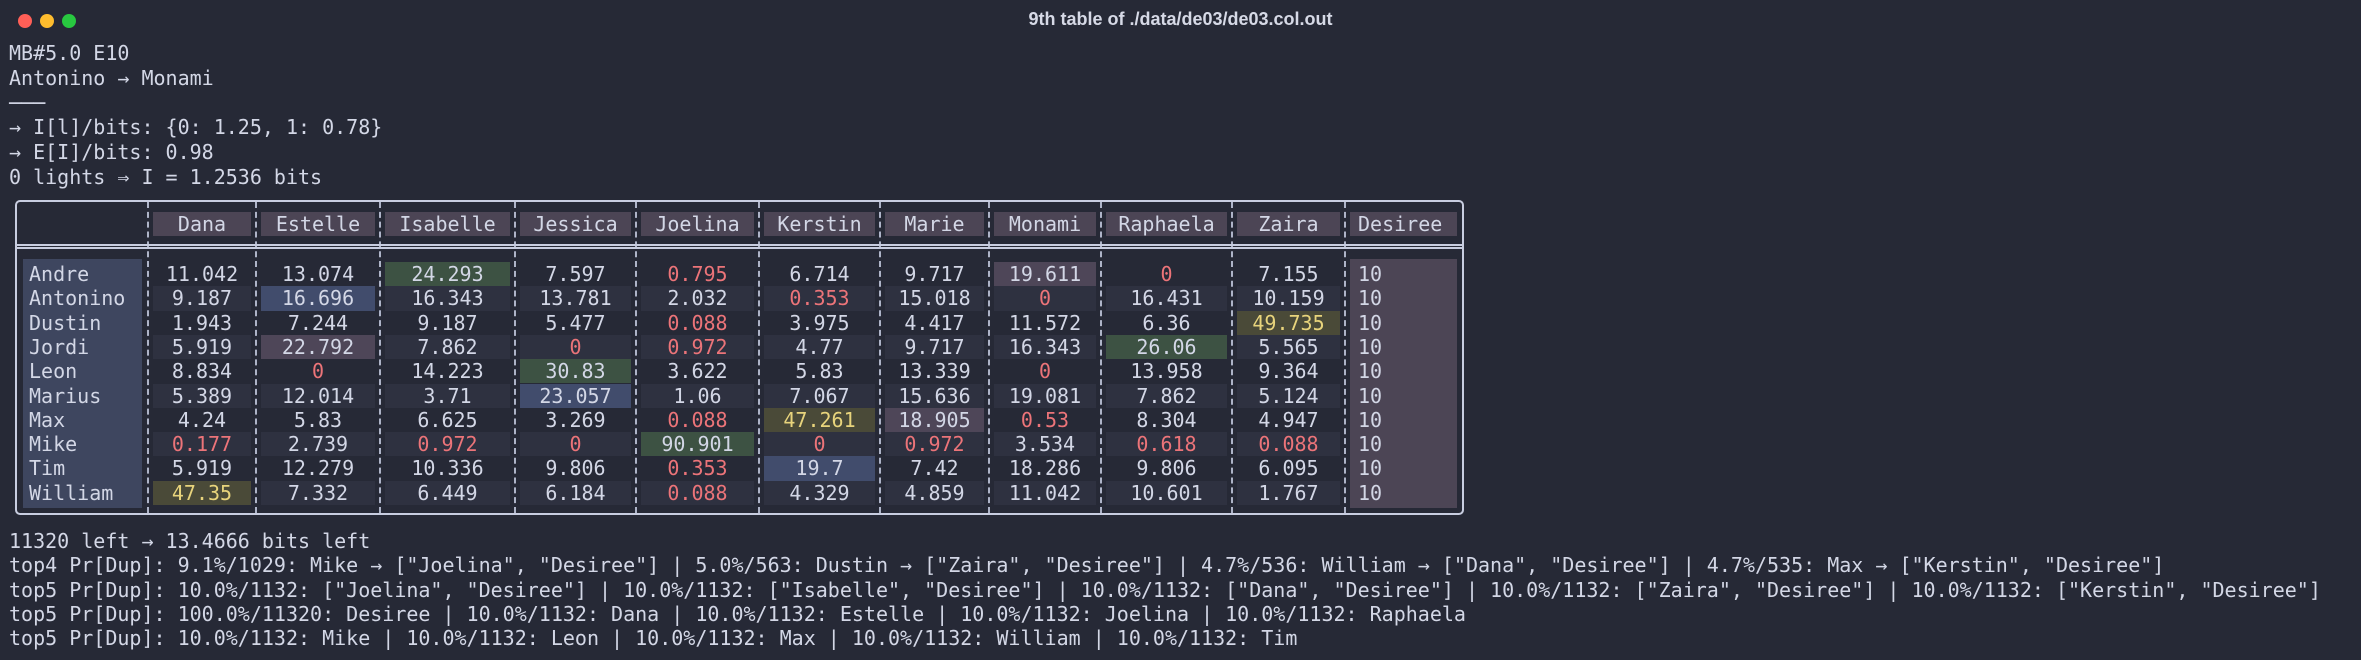 The height and width of the screenshot is (660, 2361). What do you see at coordinates (819, 322) in the screenshot?
I see `table-cell: 3.975` at bounding box center [819, 322].